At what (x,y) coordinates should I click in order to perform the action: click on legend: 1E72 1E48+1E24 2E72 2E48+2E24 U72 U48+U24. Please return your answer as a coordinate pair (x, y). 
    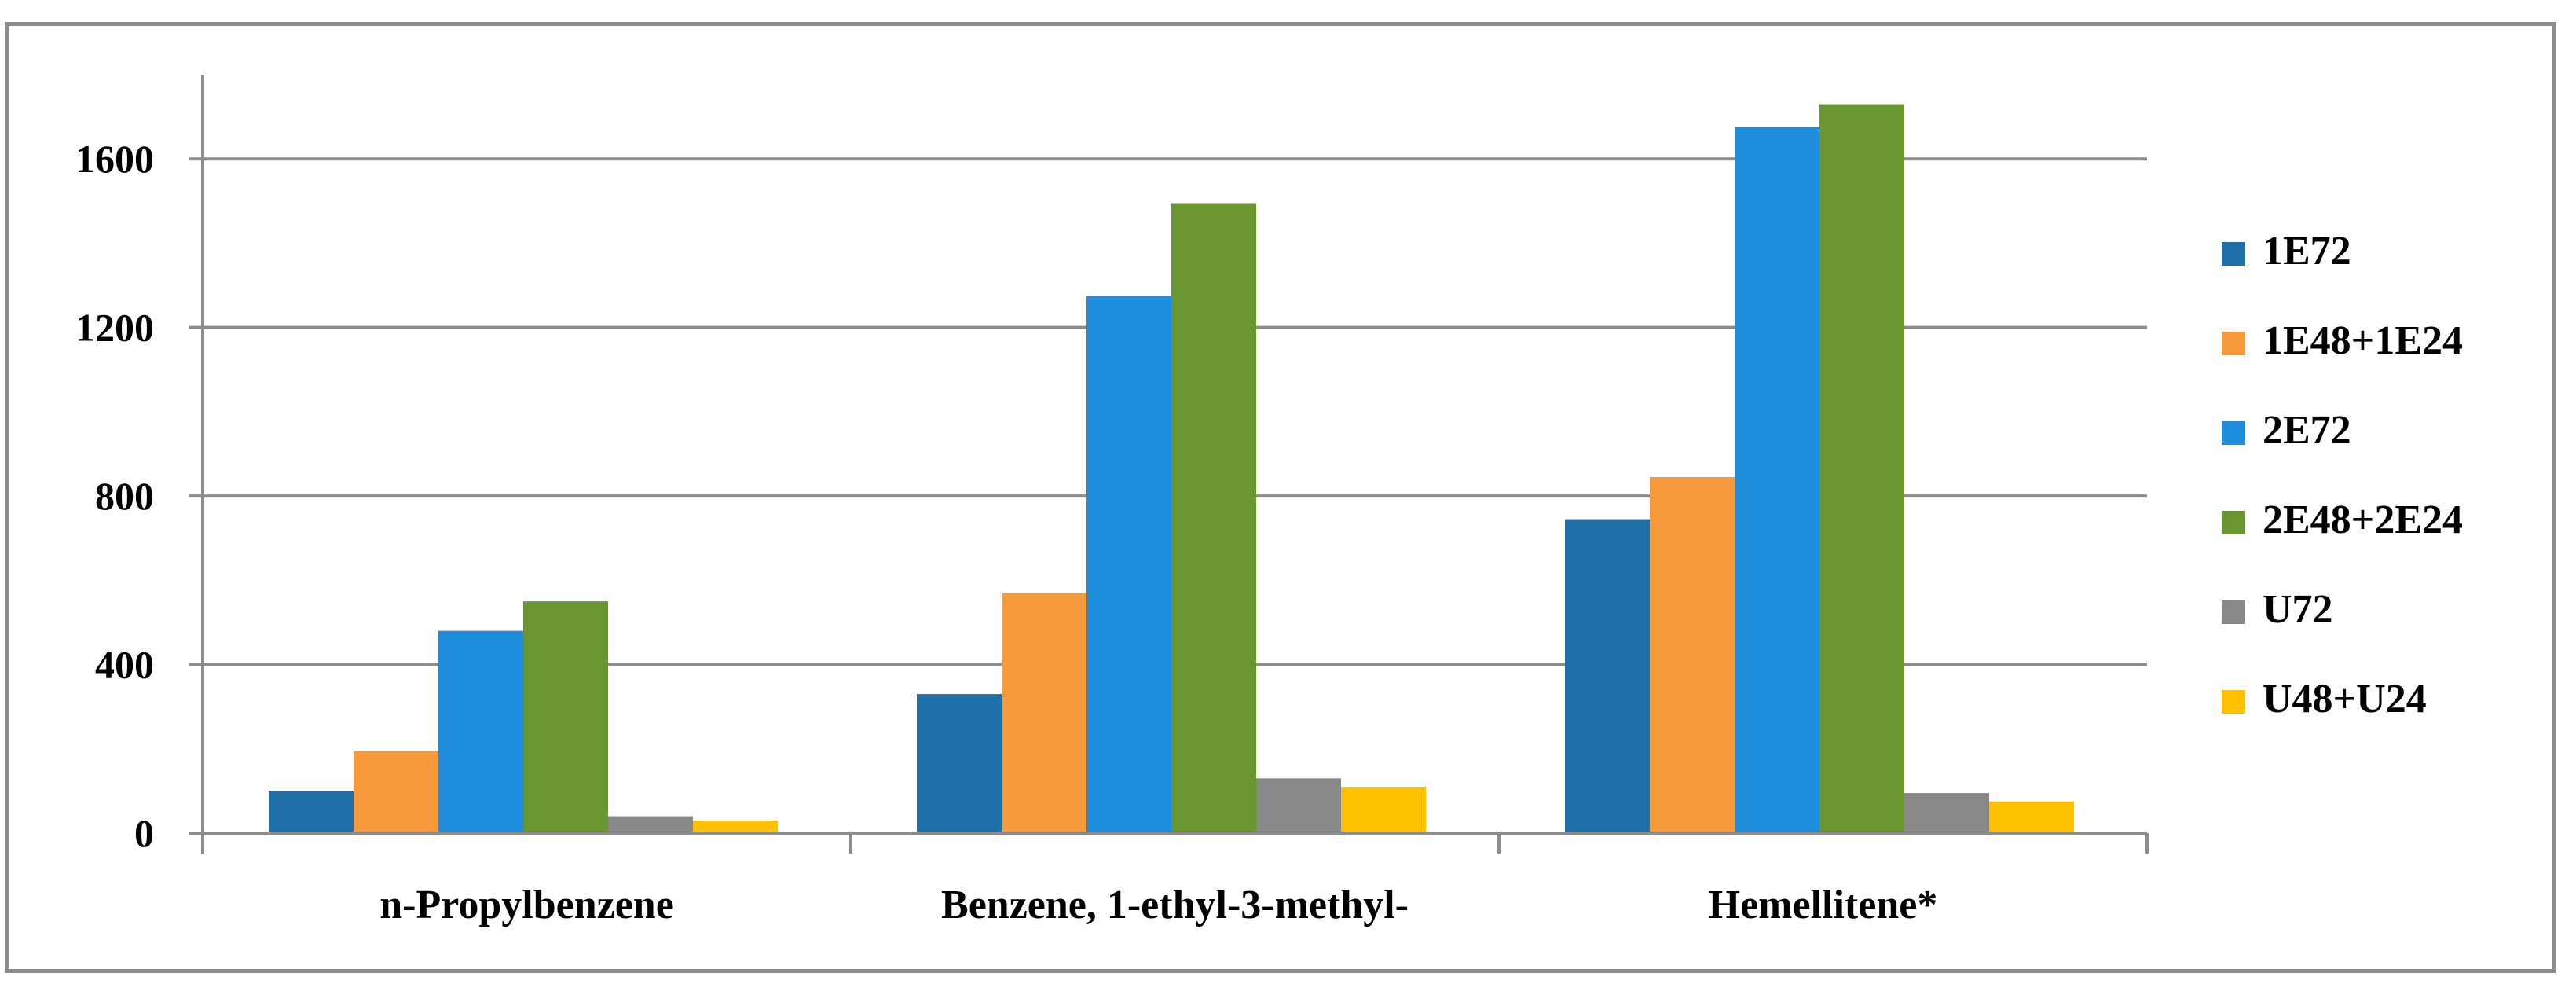
    Looking at the image, I should click on (2342, 475).